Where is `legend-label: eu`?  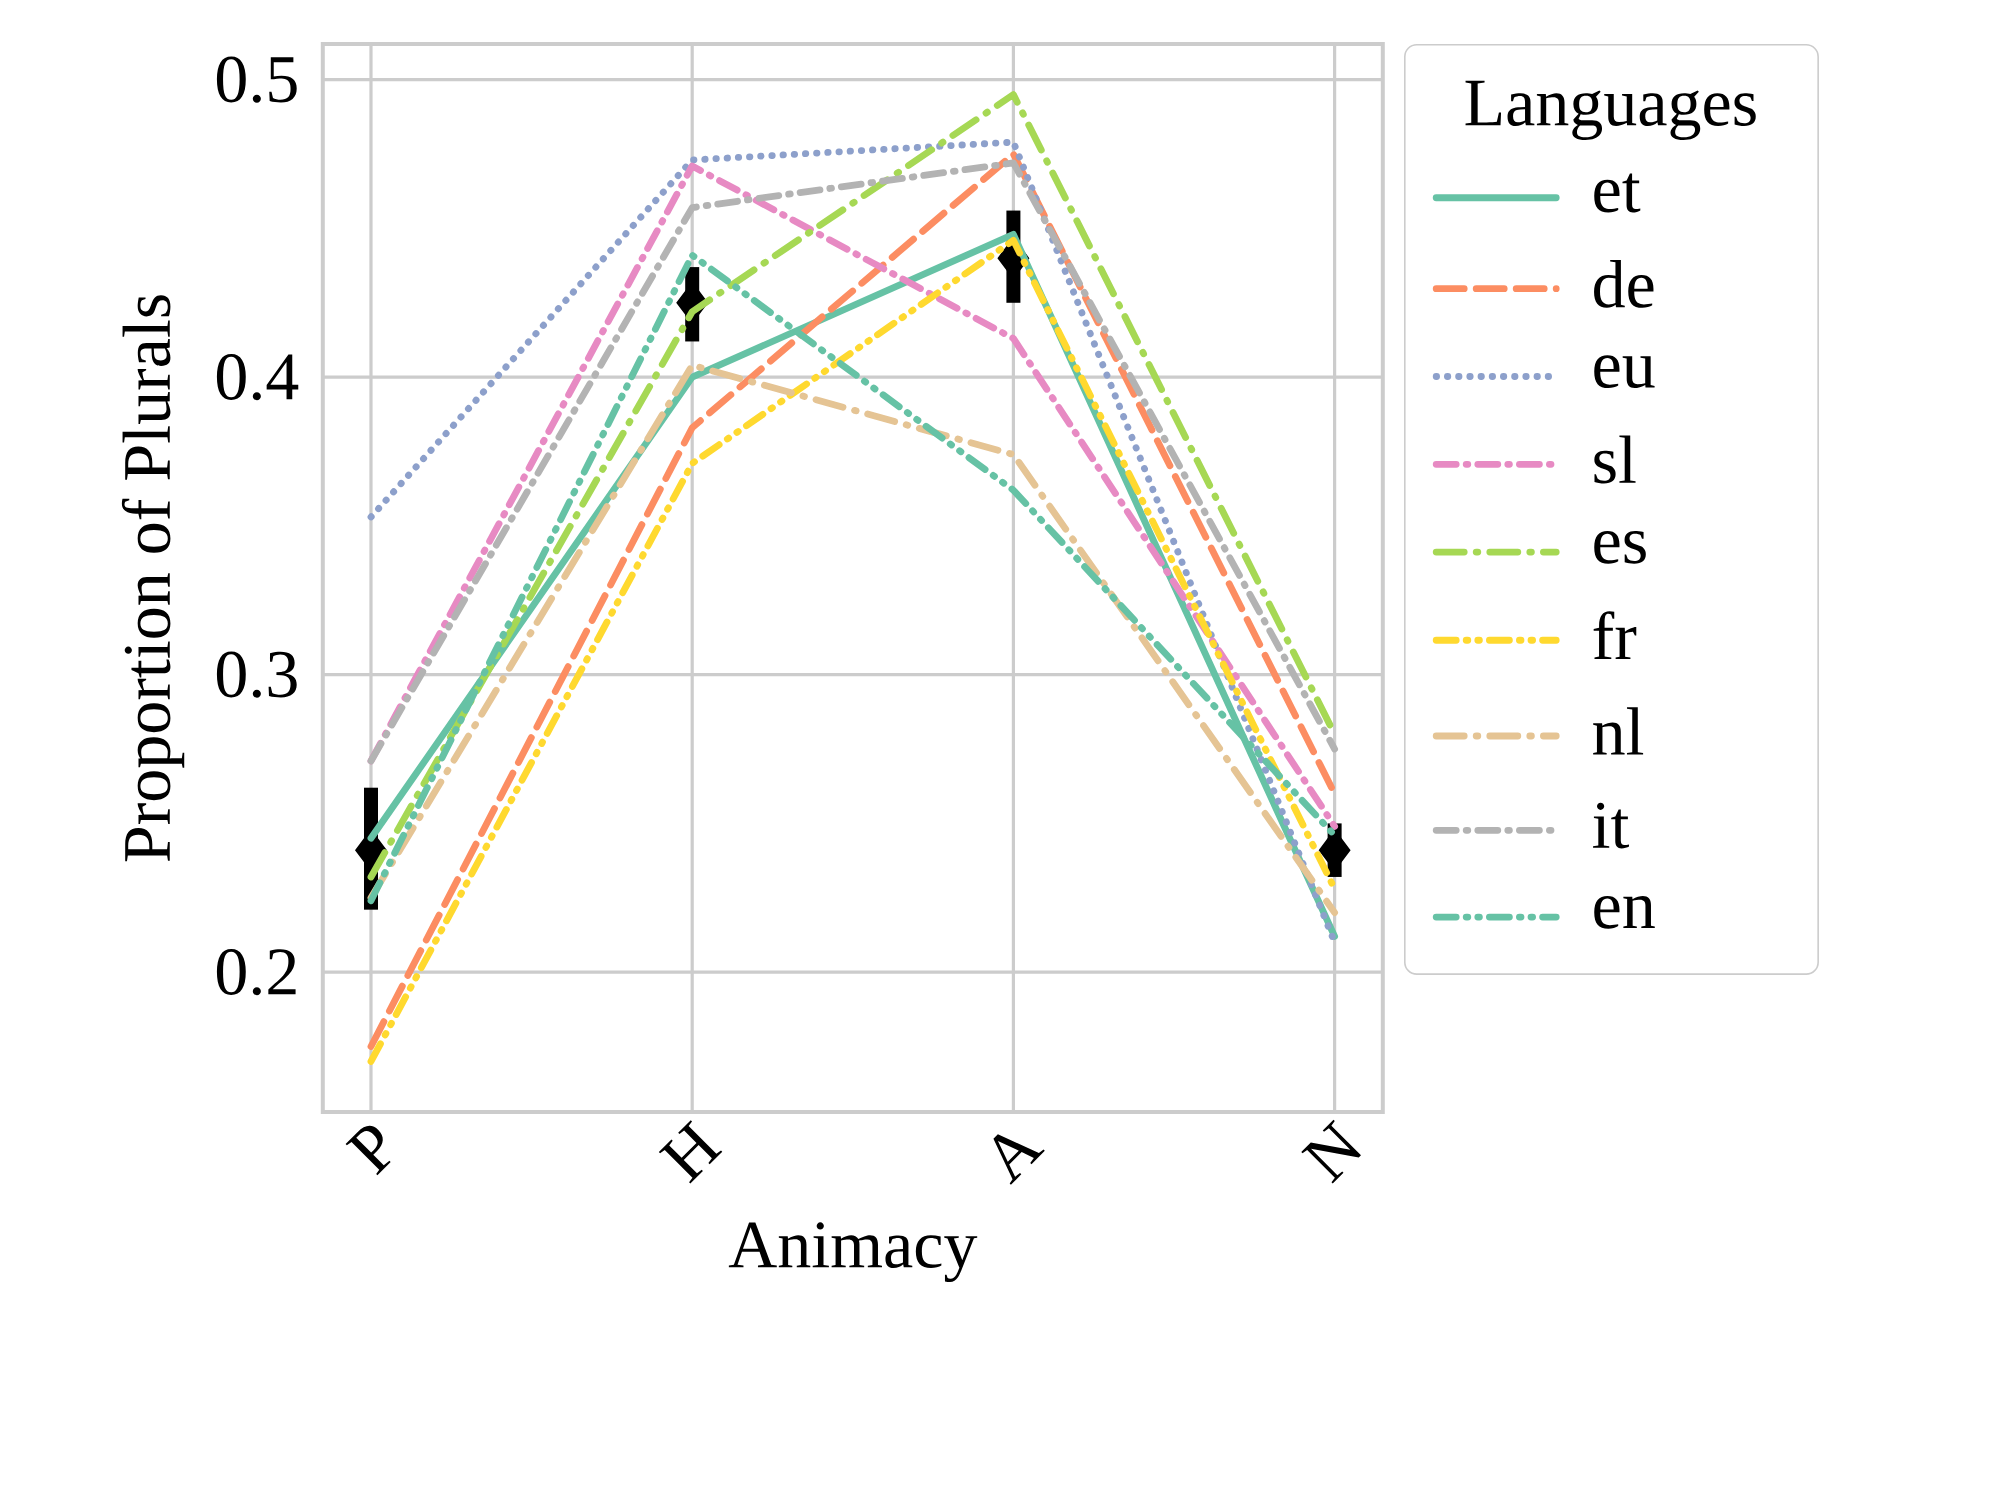
legend-label: eu is located at coordinates (1624, 372).